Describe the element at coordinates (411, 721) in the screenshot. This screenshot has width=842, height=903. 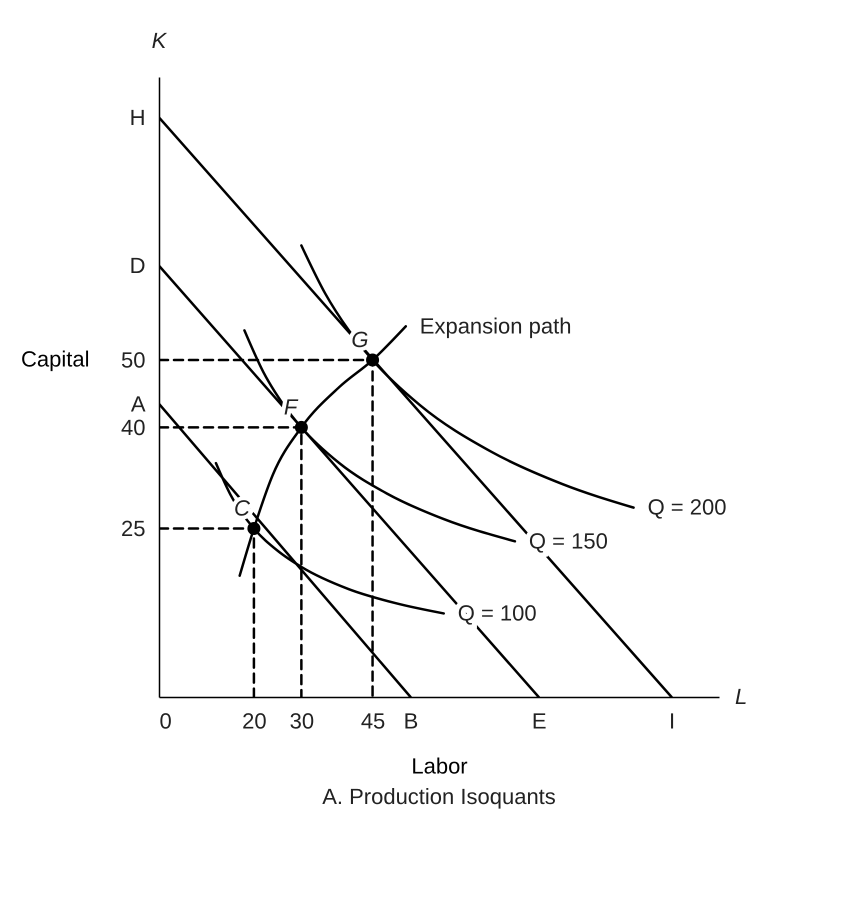
I see `x-tick-label: B` at that location.